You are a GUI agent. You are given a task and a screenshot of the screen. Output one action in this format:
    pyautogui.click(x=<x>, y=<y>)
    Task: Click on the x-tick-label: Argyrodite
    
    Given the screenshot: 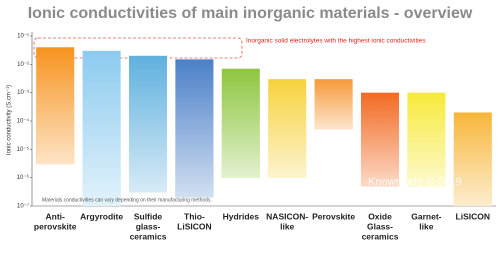 What is the action you would take?
    pyautogui.click(x=101, y=216)
    